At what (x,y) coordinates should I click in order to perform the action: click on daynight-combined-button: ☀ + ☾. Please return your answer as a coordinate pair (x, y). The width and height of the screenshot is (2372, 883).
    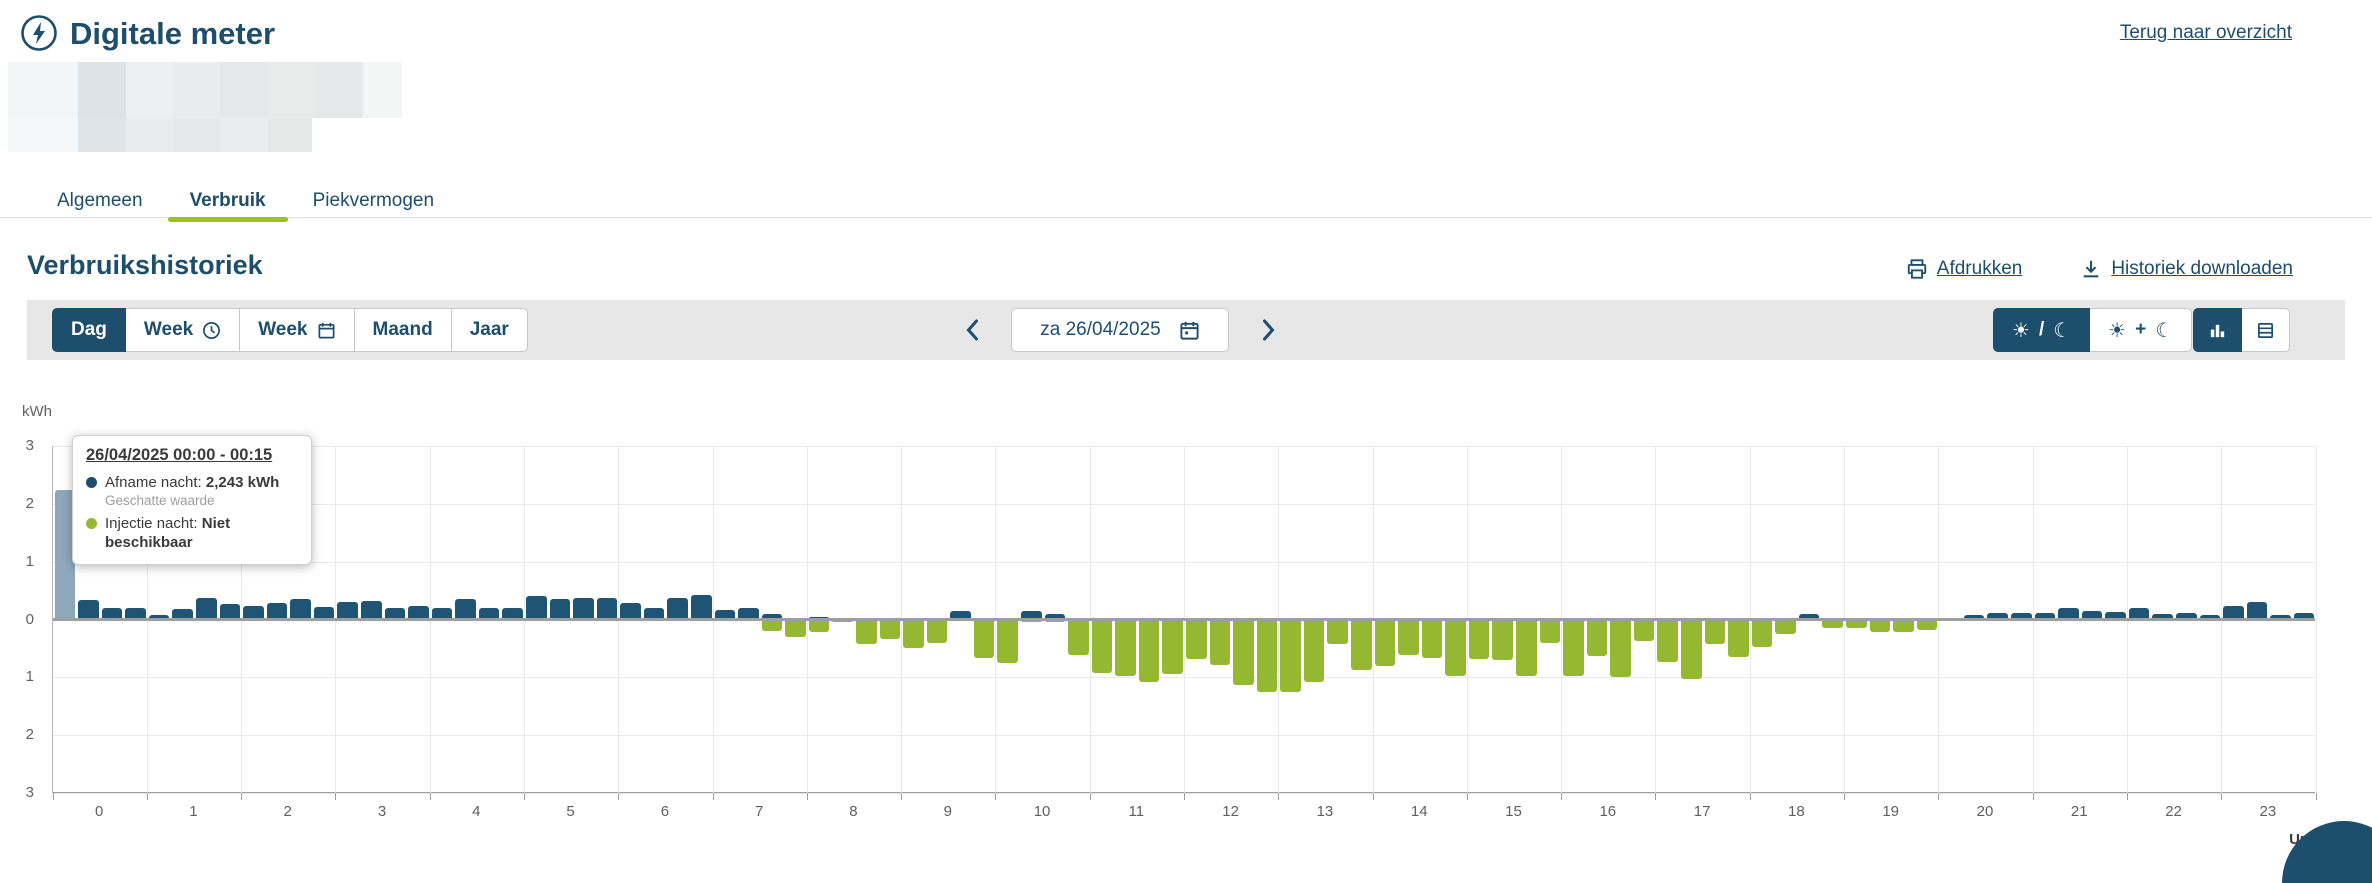
    Looking at the image, I should click on (2141, 330).